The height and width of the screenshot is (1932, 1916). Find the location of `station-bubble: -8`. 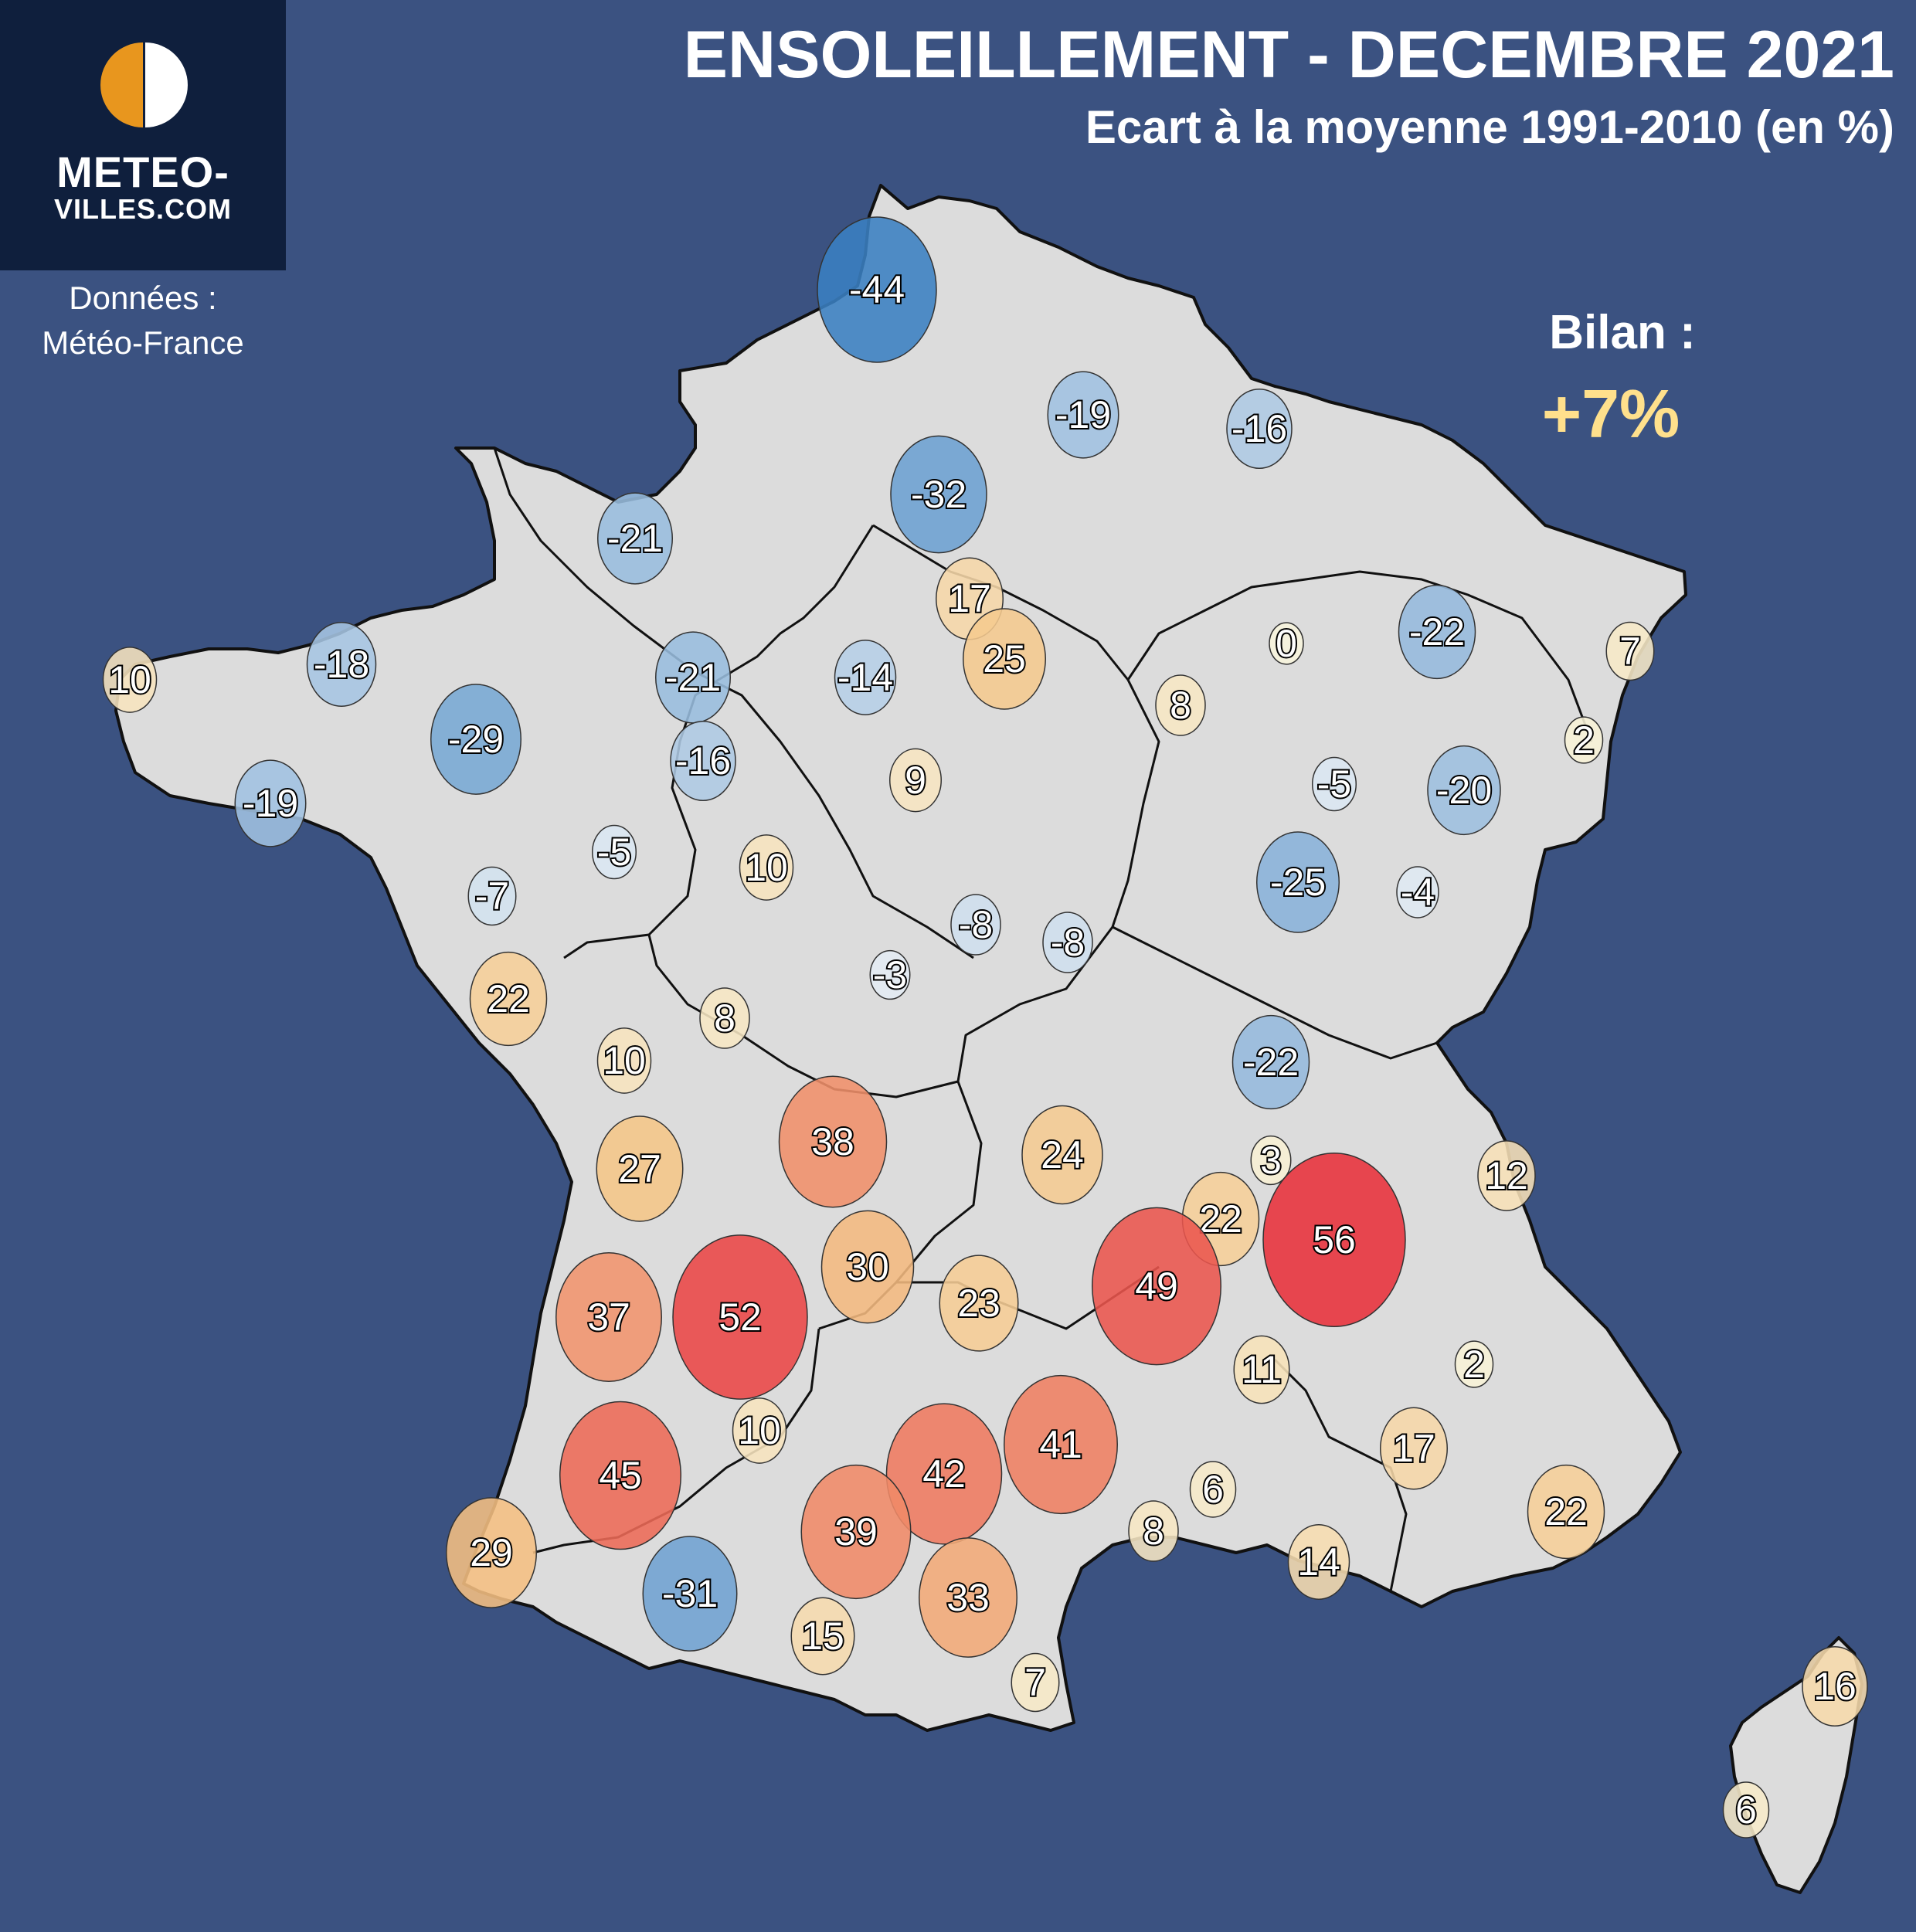

station-bubble: -8 is located at coordinates (1067, 943).